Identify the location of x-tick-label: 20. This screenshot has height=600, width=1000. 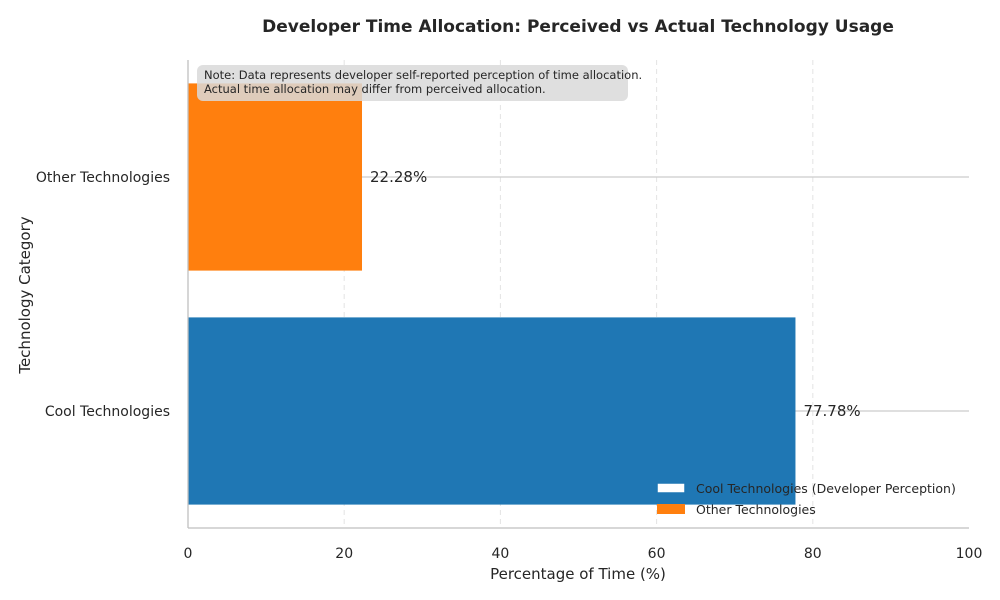
(344, 554).